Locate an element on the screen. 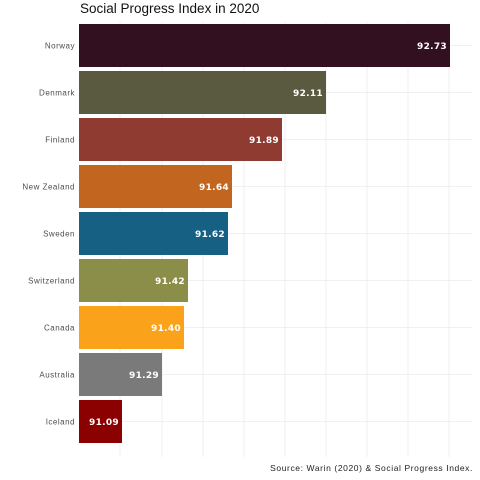 The image size is (480, 480). bar-denmark is located at coordinates (202, 92).